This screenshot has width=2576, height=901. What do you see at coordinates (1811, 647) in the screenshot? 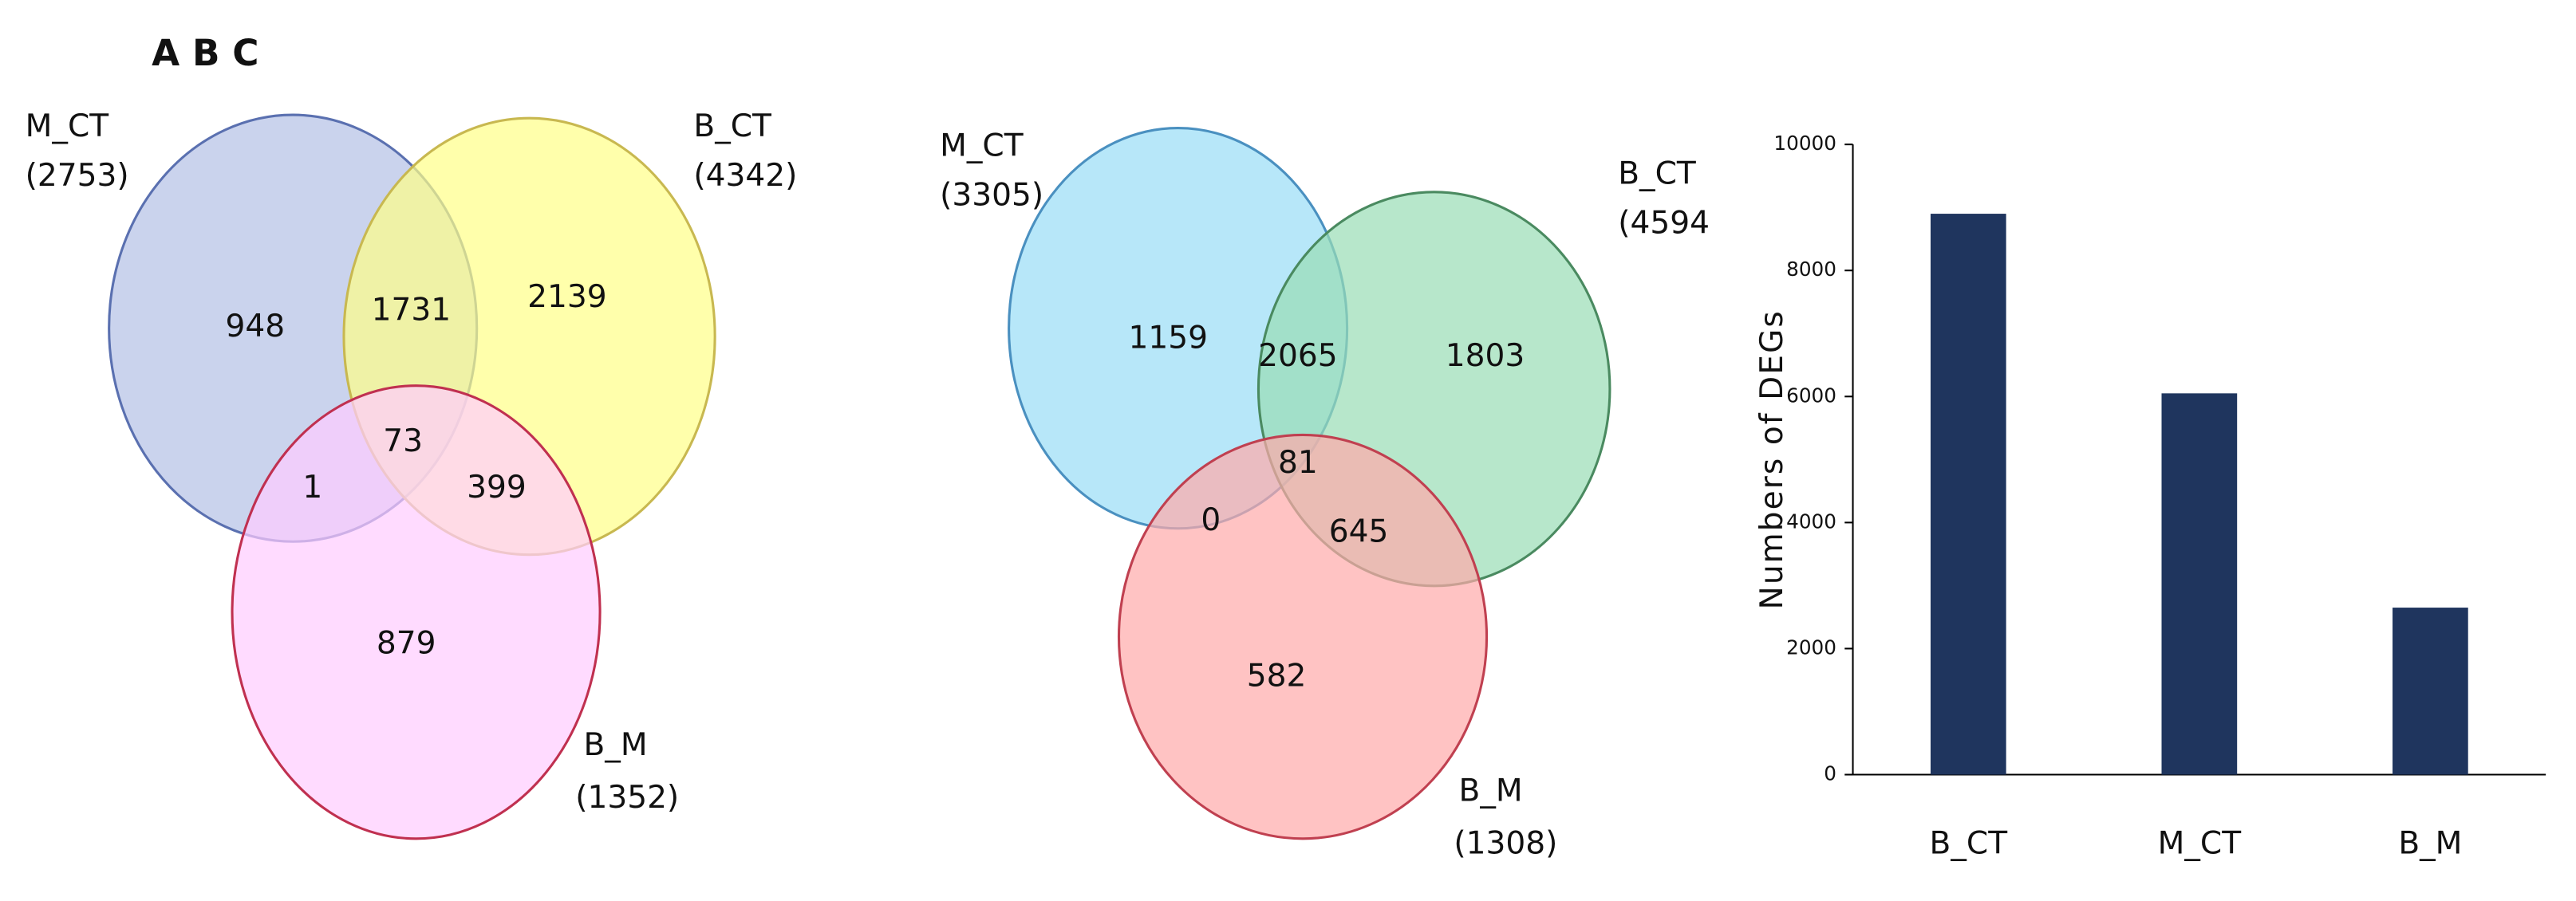
I see `y-tick-label: 2000` at bounding box center [1811, 647].